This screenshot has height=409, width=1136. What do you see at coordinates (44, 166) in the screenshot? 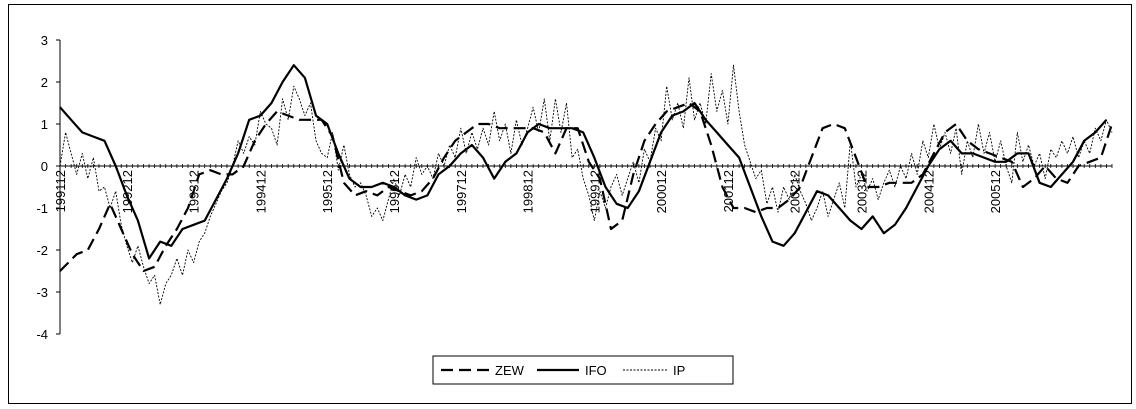
I see `y-tick-label: 0` at bounding box center [44, 166].